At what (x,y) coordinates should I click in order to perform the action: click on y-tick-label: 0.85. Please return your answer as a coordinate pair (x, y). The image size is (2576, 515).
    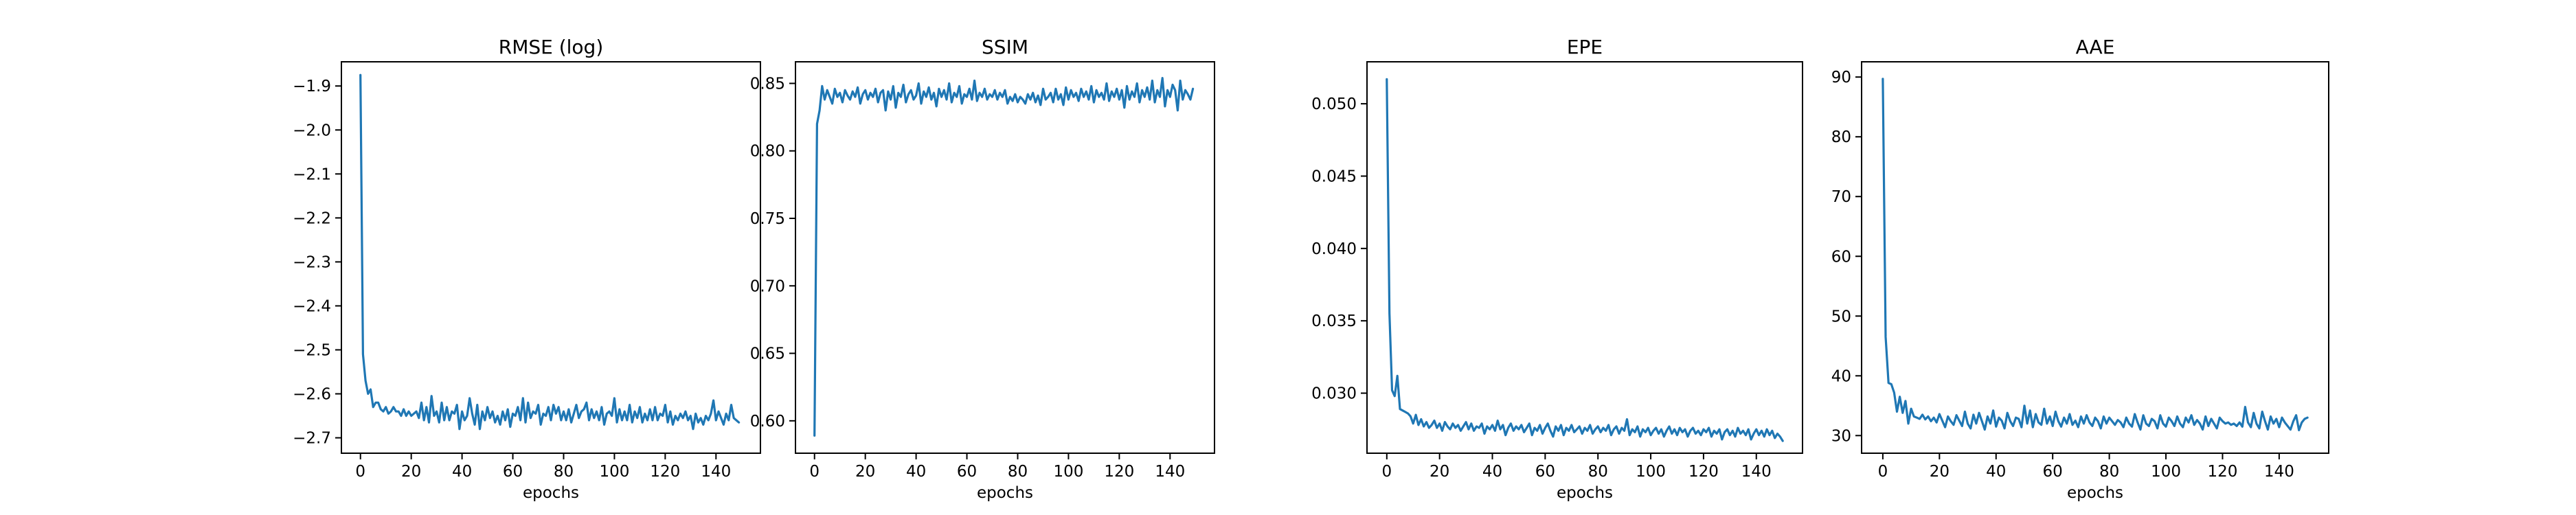
    Looking at the image, I should click on (767, 84).